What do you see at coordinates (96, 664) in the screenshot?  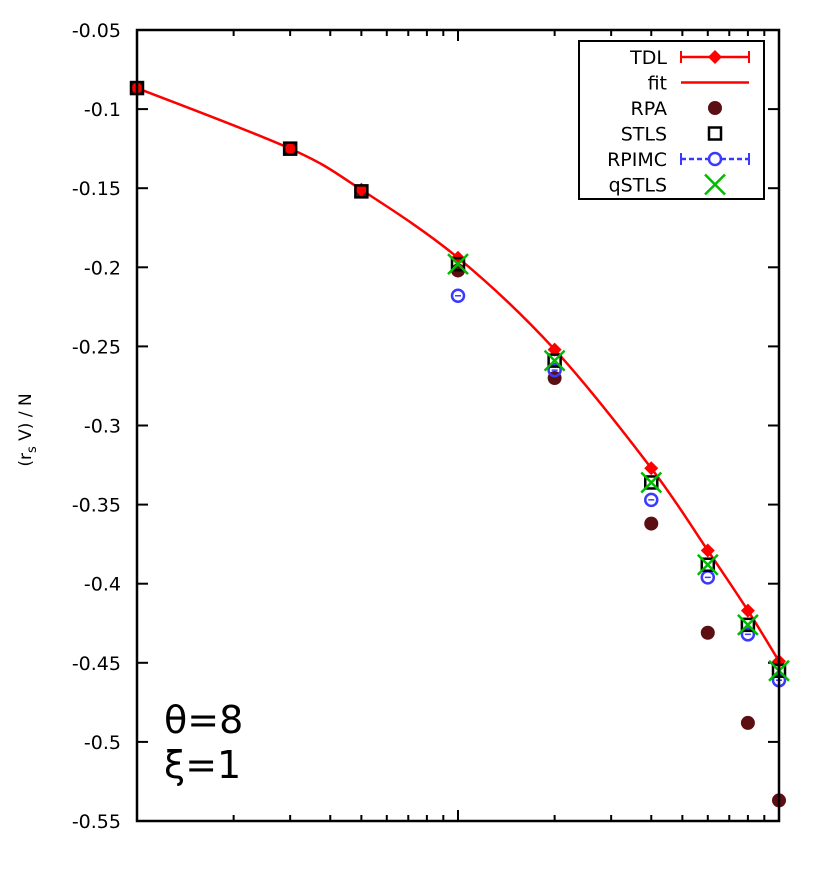 I see `y-tick-label: -0.45` at bounding box center [96, 664].